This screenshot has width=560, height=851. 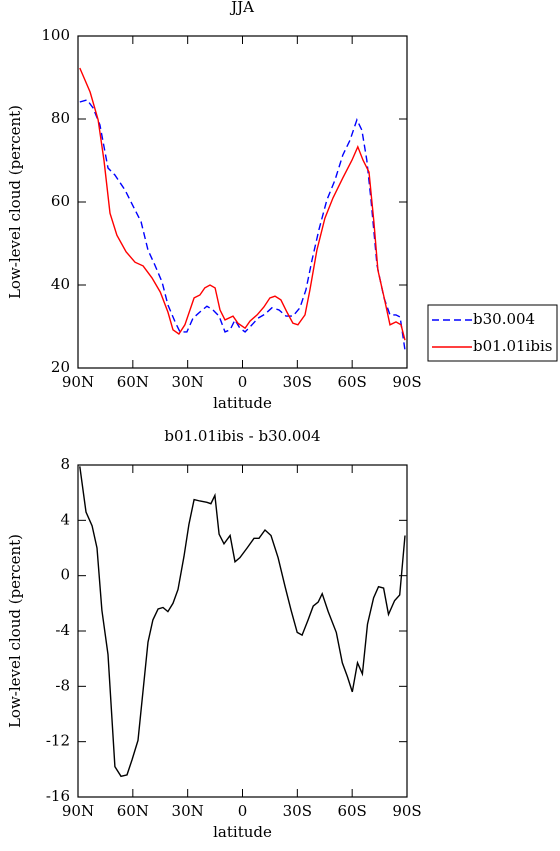 What do you see at coordinates (241, 8) in the screenshot?
I see `chart-title: JJA` at bounding box center [241, 8].